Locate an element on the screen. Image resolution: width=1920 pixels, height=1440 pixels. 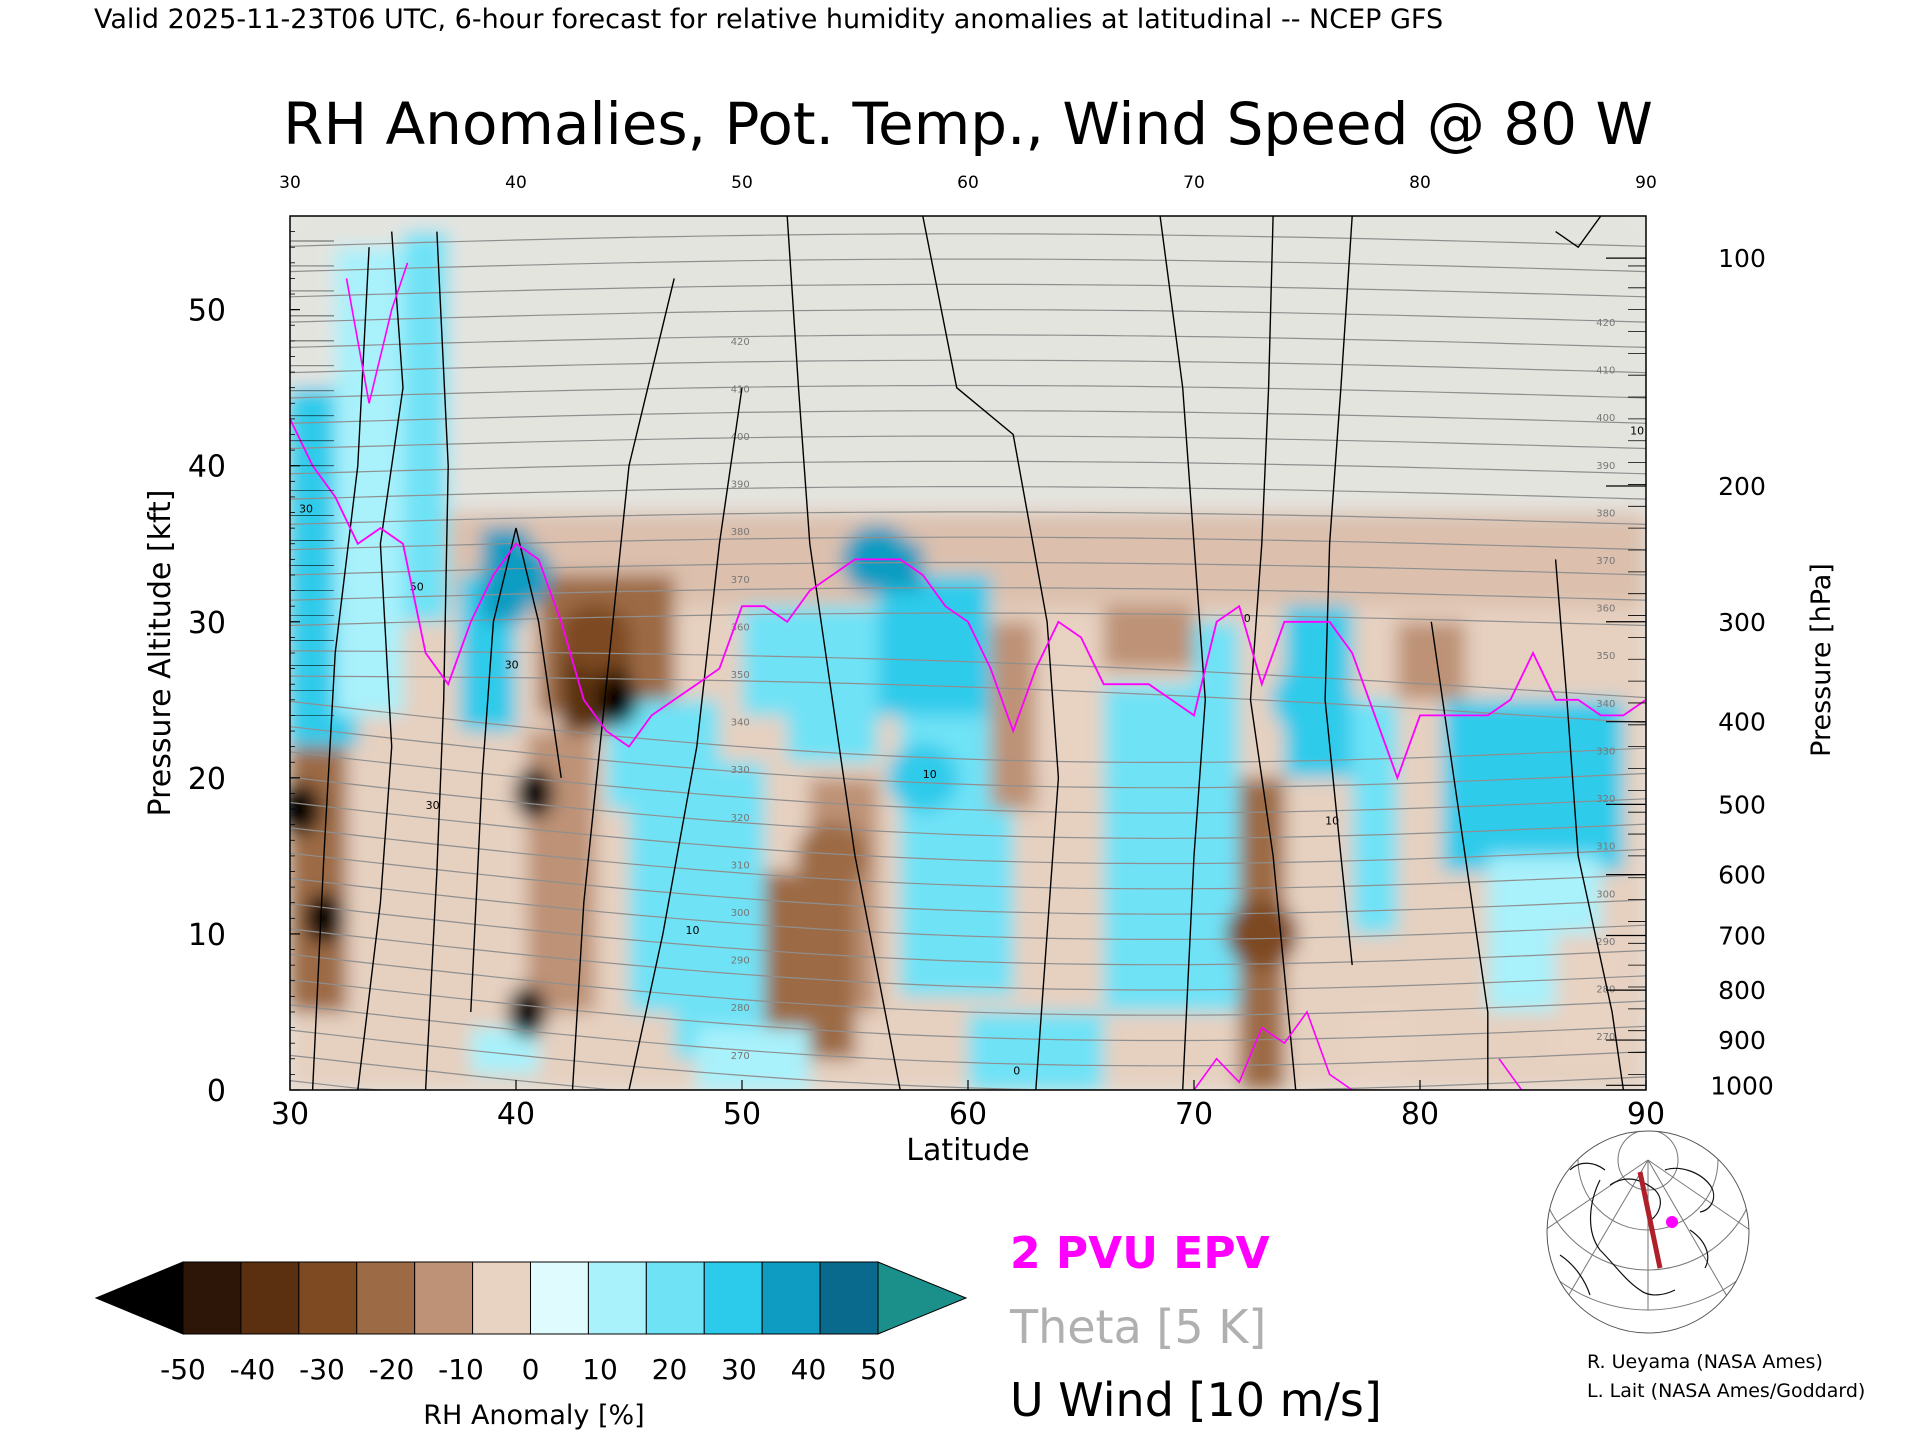
colorbar-tick-label: -40 is located at coordinates (253, 1369).